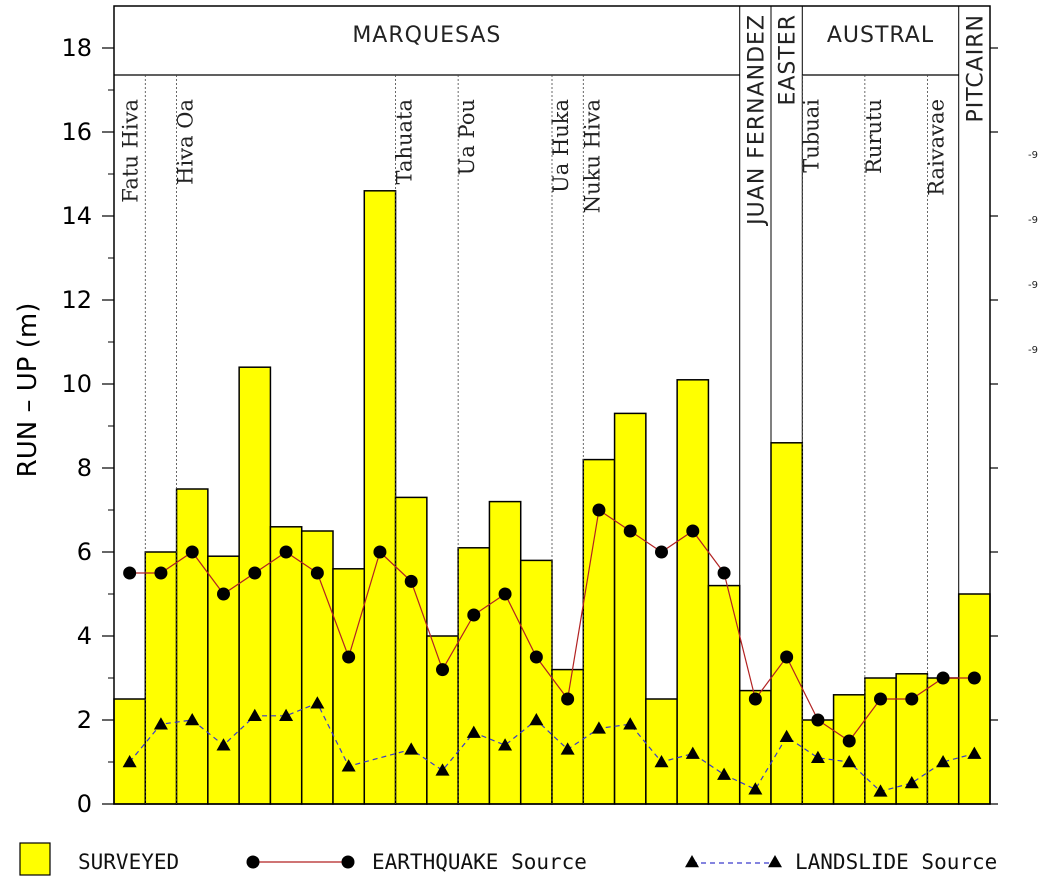 This screenshot has width=1040, height=878. Describe the element at coordinates (426, 35) in the screenshot. I see `region-label: MARQUESAS` at that location.